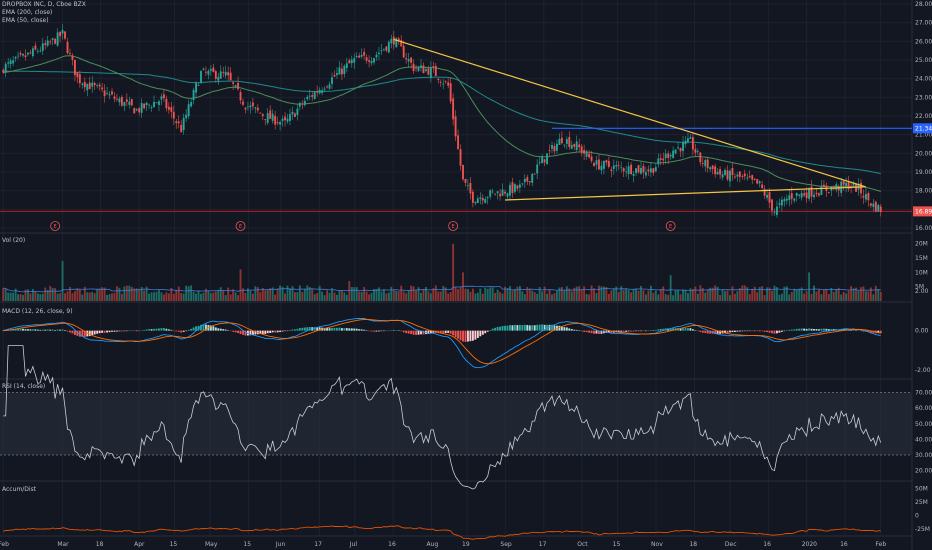 The image size is (932, 550). Describe the element at coordinates (922, 529) in the screenshot. I see `ad-tick-label: -25M` at that location.